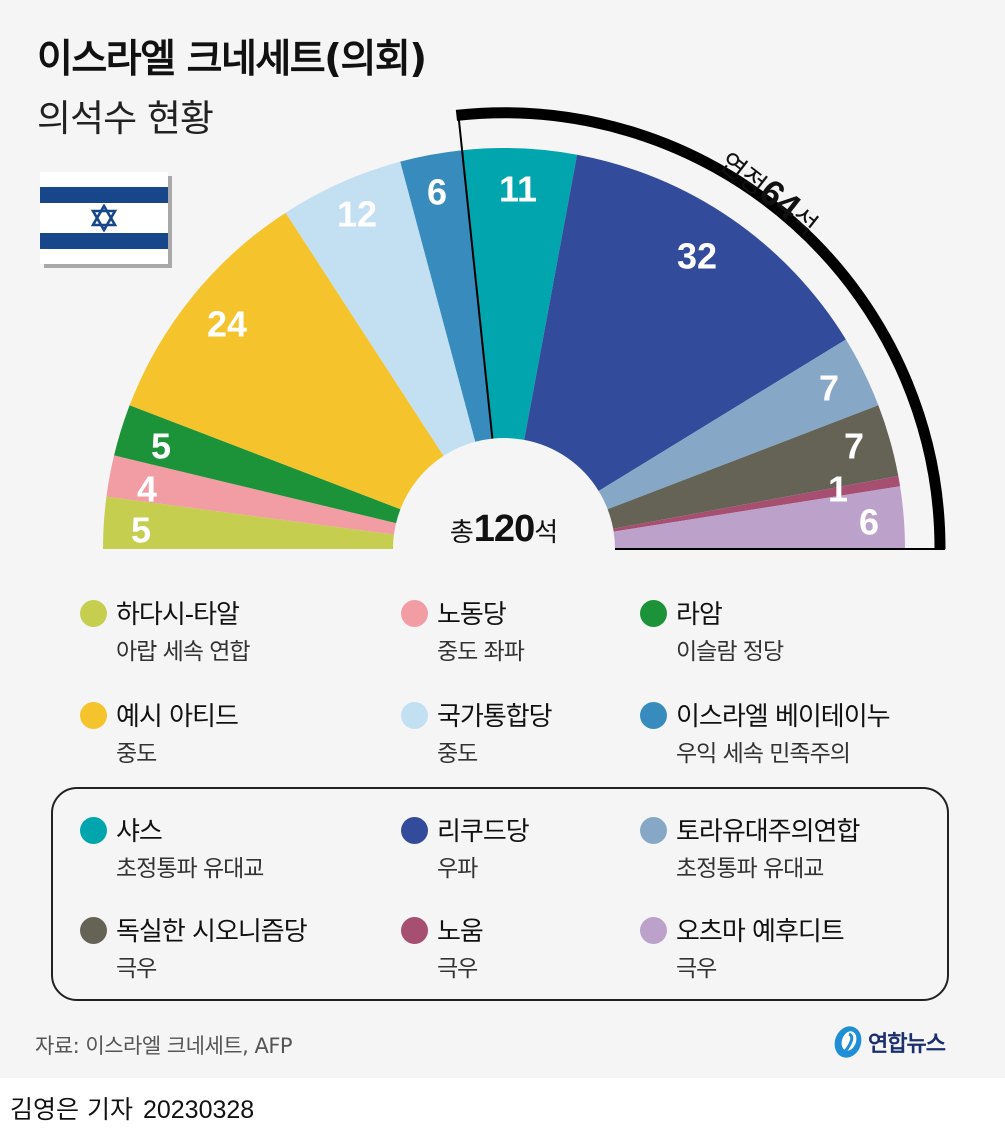 The height and width of the screenshot is (1138, 1005). I want to click on reporter-name: 김영은 기자, so click(71, 1109).